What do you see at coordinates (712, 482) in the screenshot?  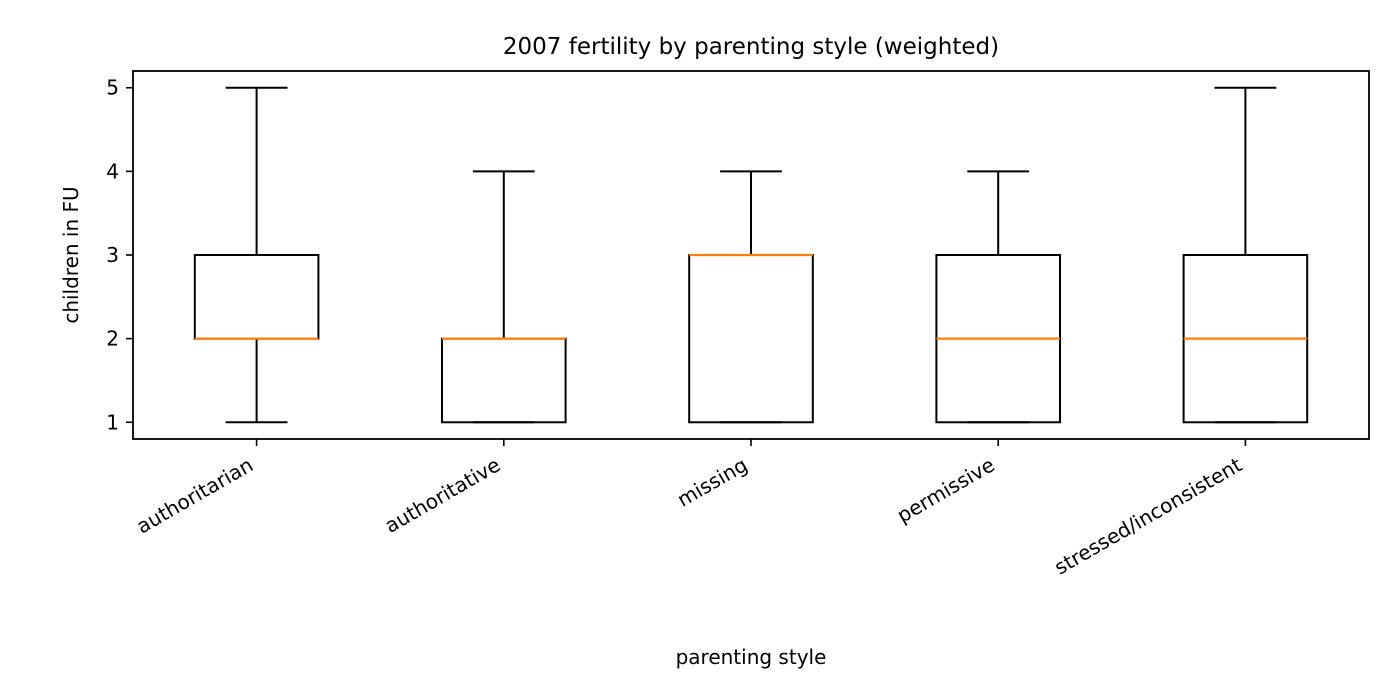 I see `x-tick-label: missing` at bounding box center [712, 482].